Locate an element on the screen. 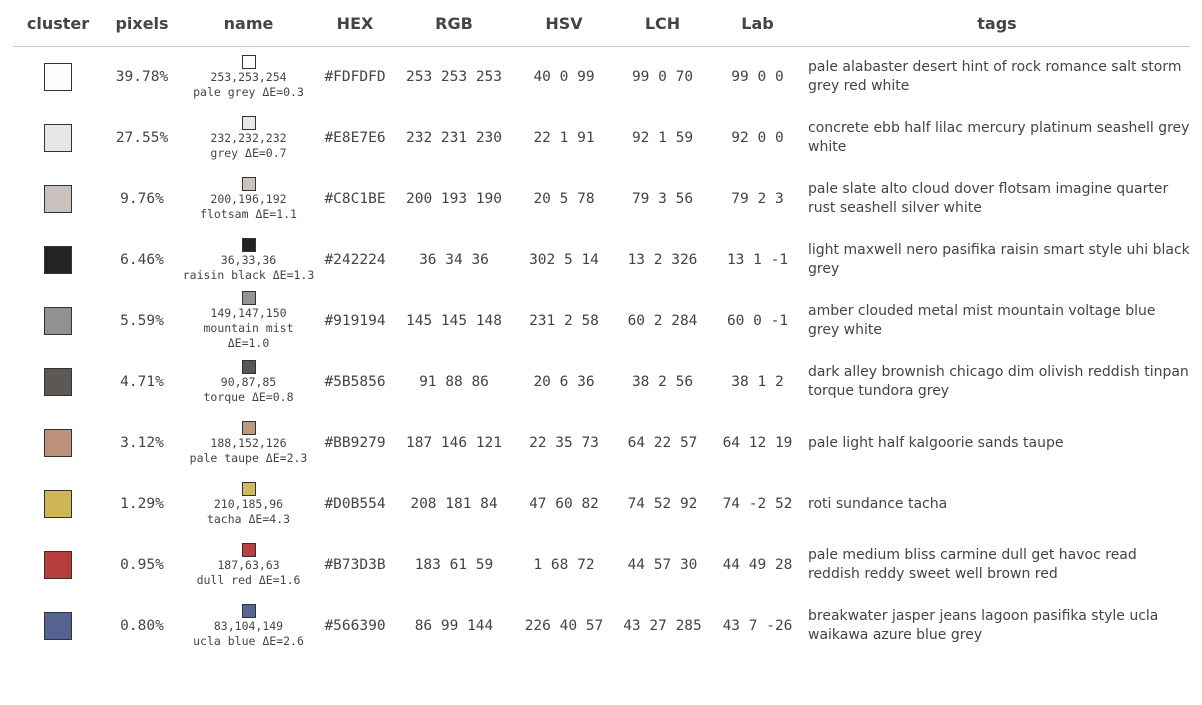 This screenshot has width=1202, height=705. name-cell: 36,33,36 raisin black ΔE=1.3 is located at coordinates (248, 260).